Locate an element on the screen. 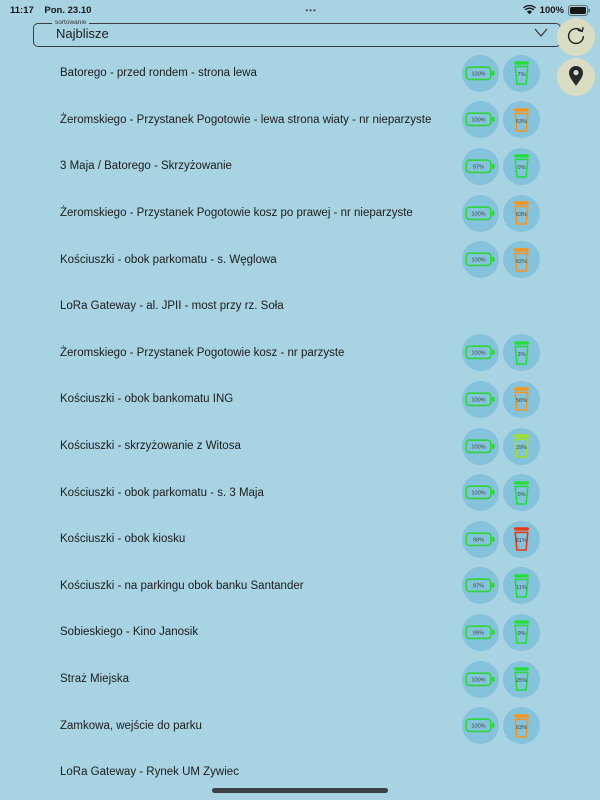 Image resolution: width=600 pixels, height=800 pixels. map-pin-icon is located at coordinates (576, 77).